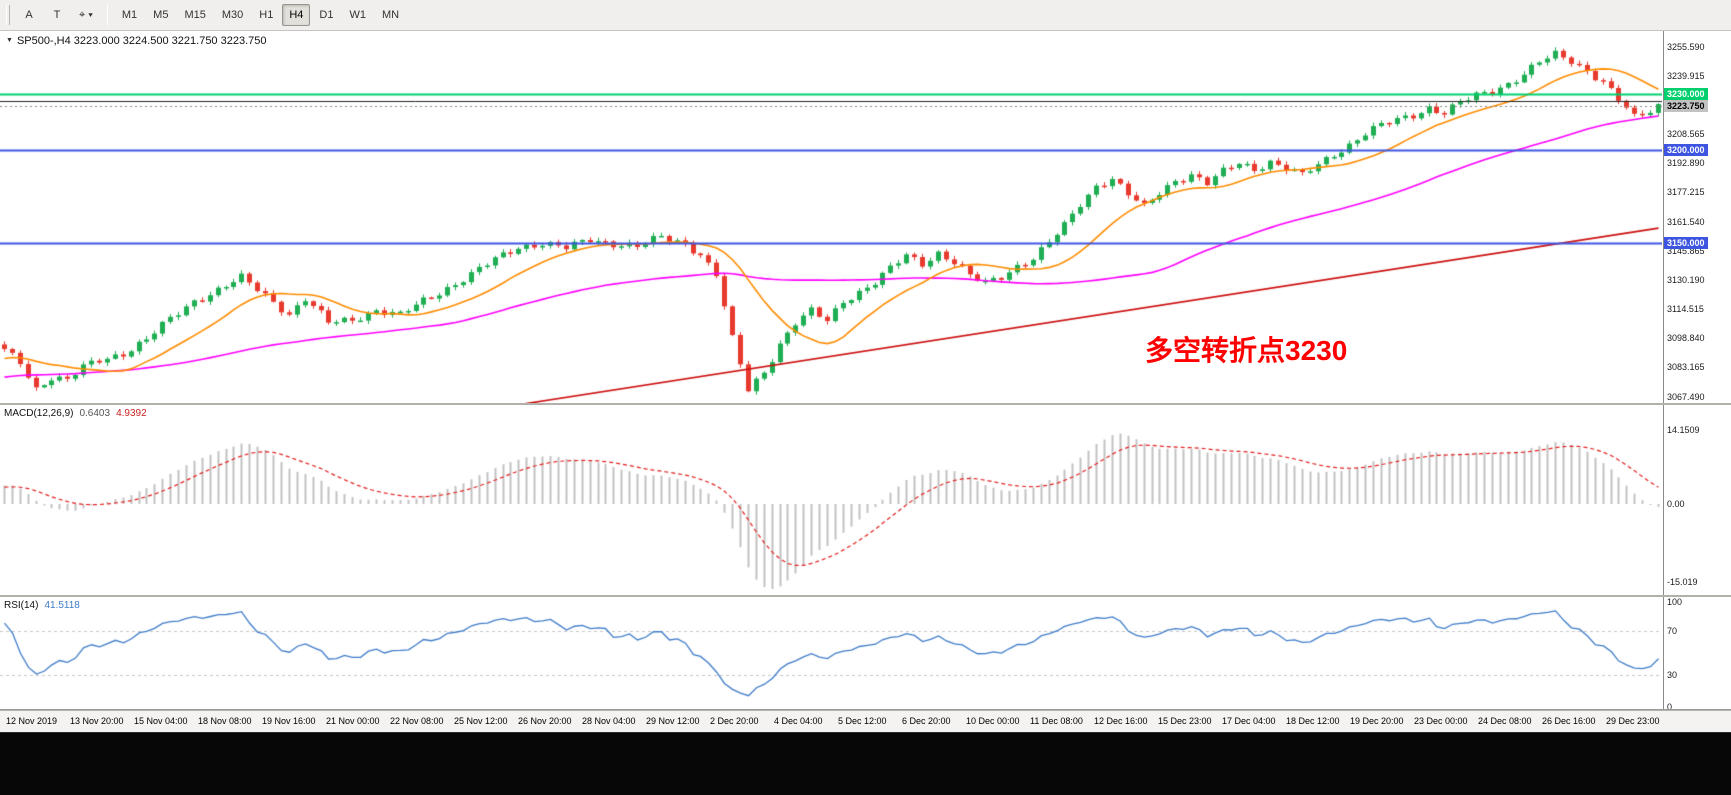 The image size is (1731, 795). Describe the element at coordinates (862, 721) in the screenshot. I see `time-axis-label: 5 Dec 12:00` at that location.